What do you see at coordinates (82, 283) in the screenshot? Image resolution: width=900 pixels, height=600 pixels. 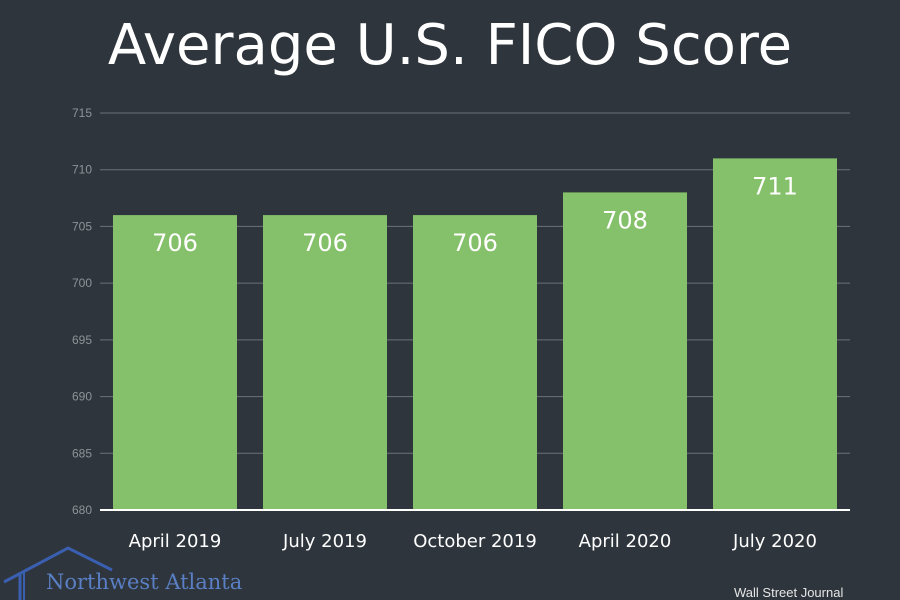 I see `y-tick-label: 700` at bounding box center [82, 283].